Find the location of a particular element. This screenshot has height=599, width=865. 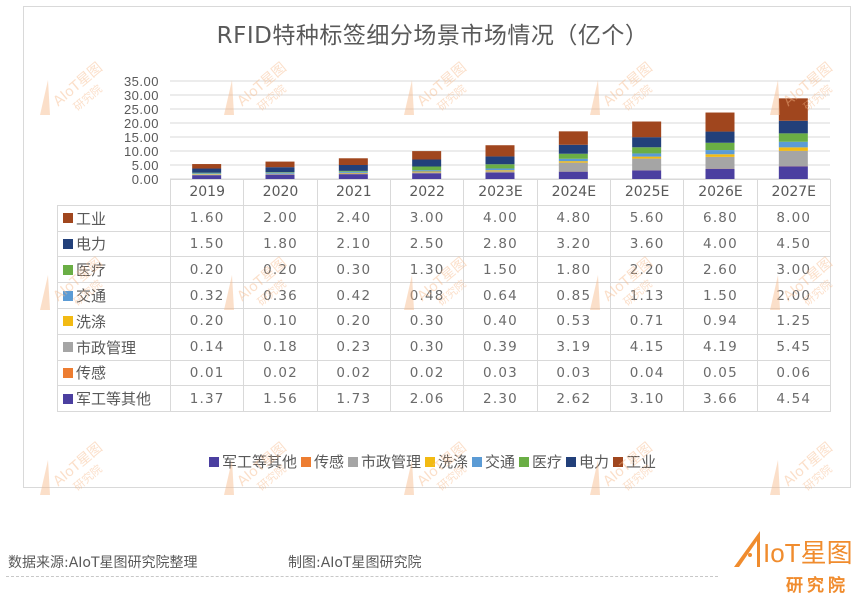

data-label: 0.05 is located at coordinates (720, 373).